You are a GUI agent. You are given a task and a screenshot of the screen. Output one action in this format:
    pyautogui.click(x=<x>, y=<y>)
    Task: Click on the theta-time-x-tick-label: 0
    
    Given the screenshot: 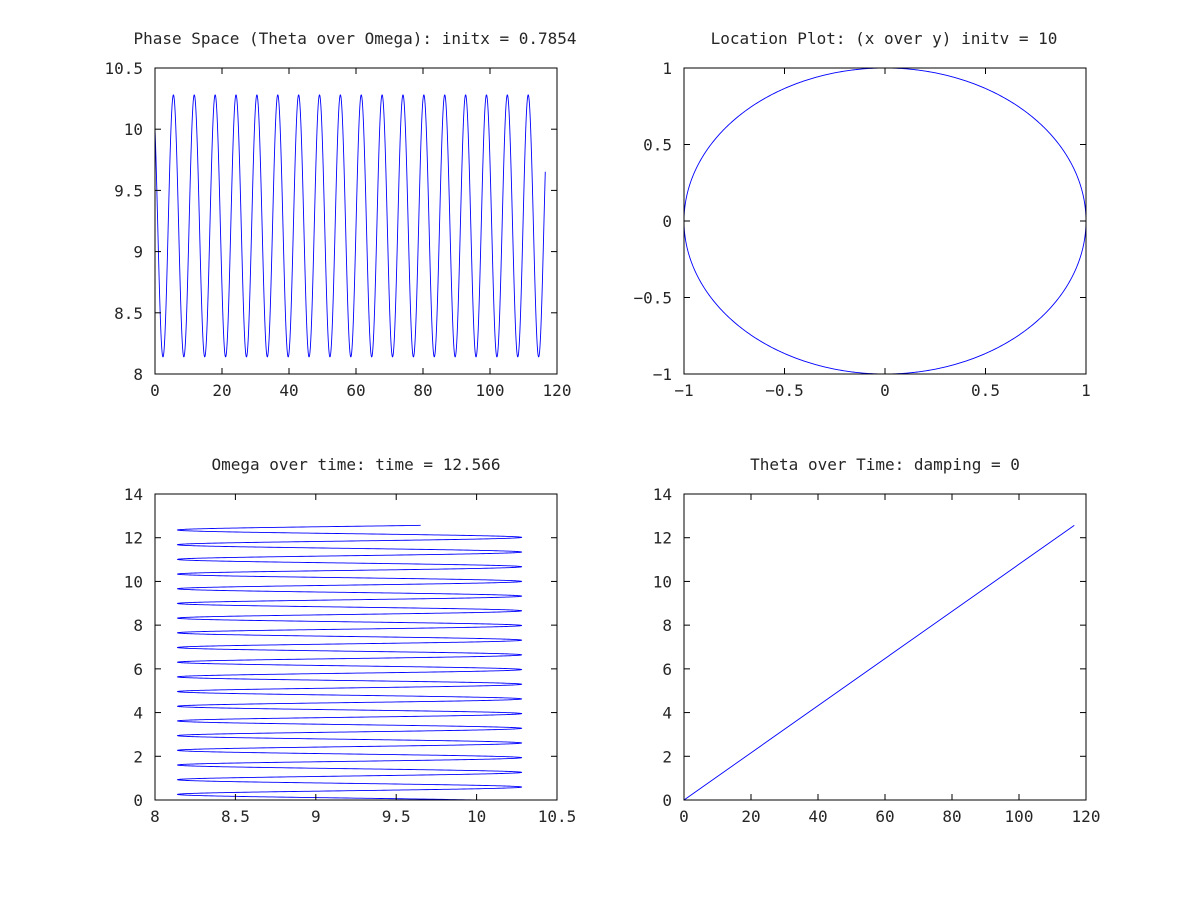 What is the action you would take?
    pyautogui.click(x=684, y=816)
    